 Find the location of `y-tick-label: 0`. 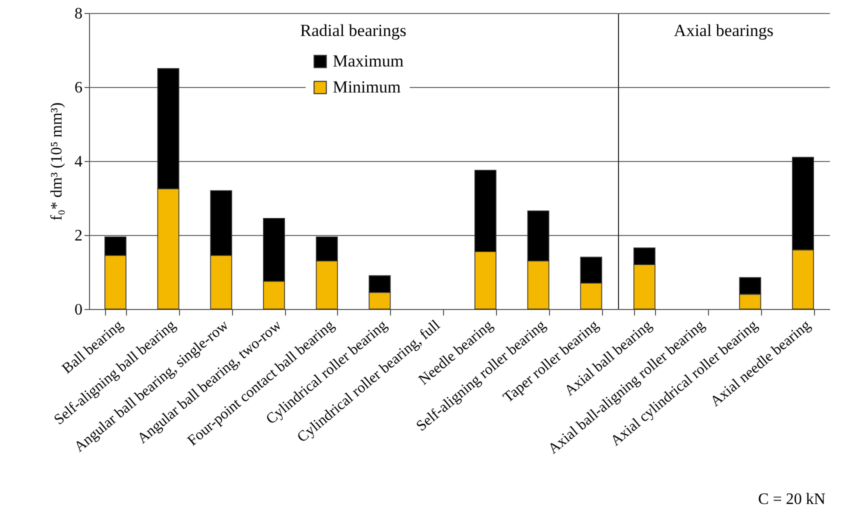

y-tick-label: 0 is located at coordinates (78, 310).